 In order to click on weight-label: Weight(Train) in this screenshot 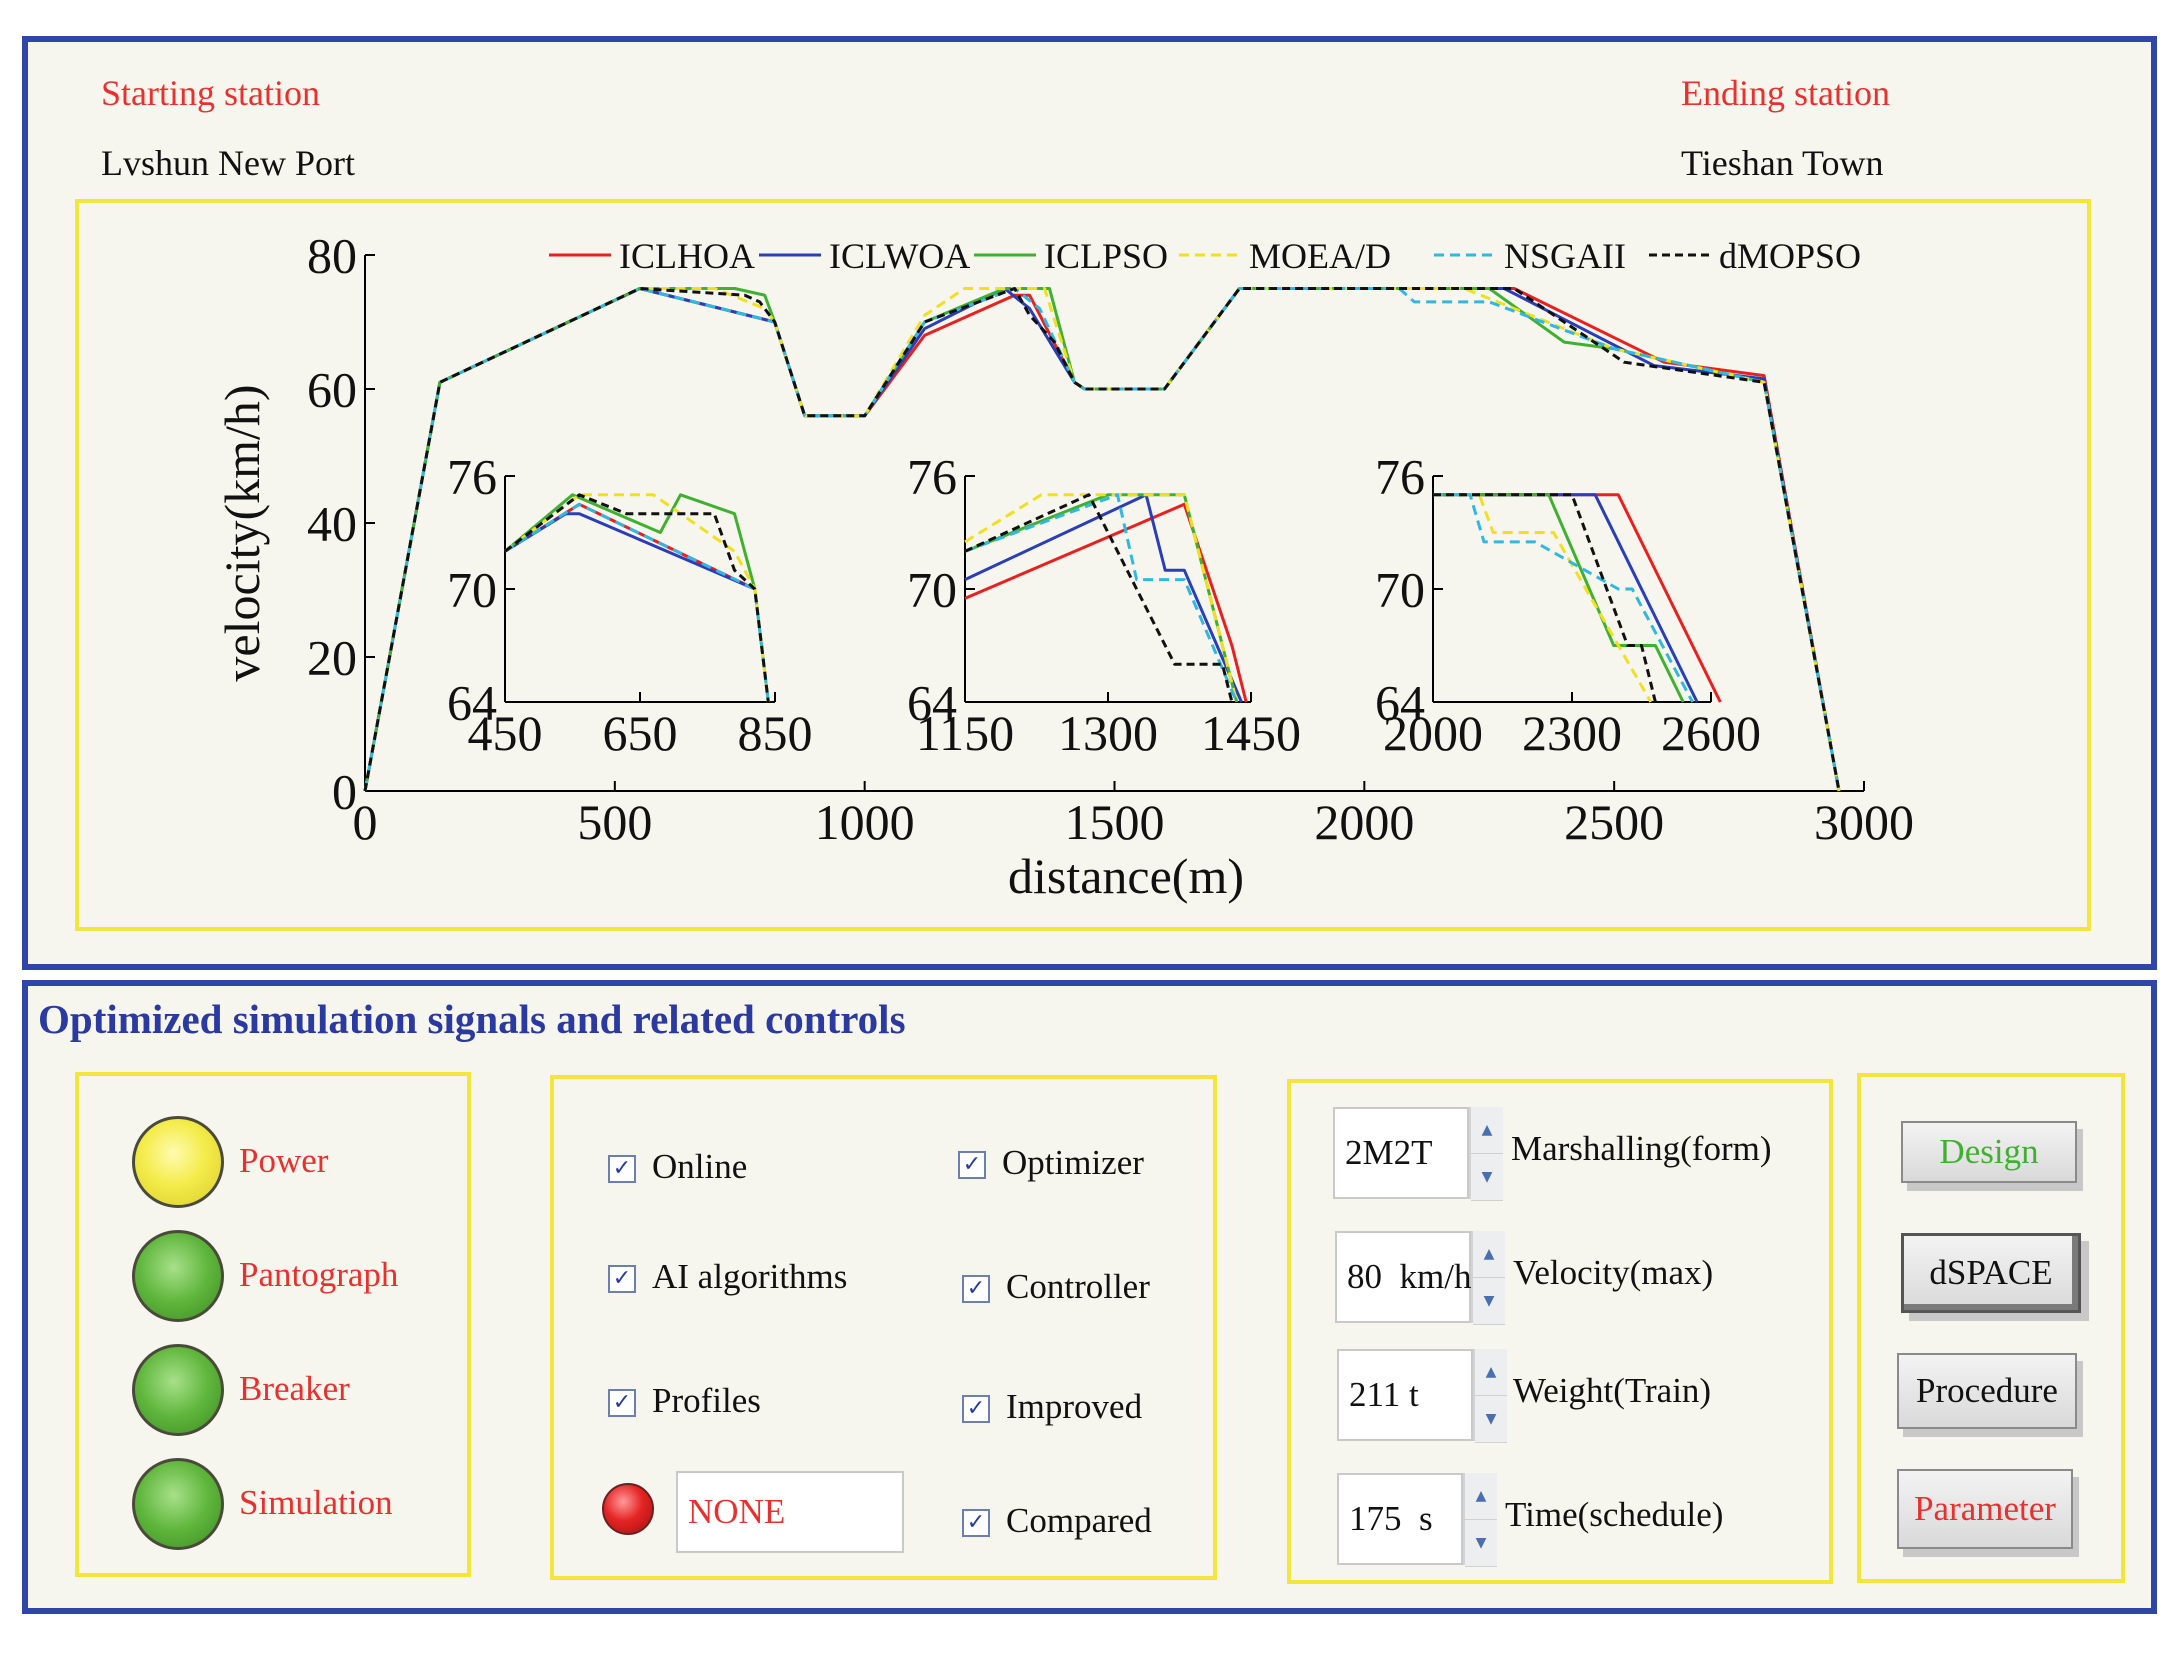, I will do `click(1612, 1390)`.